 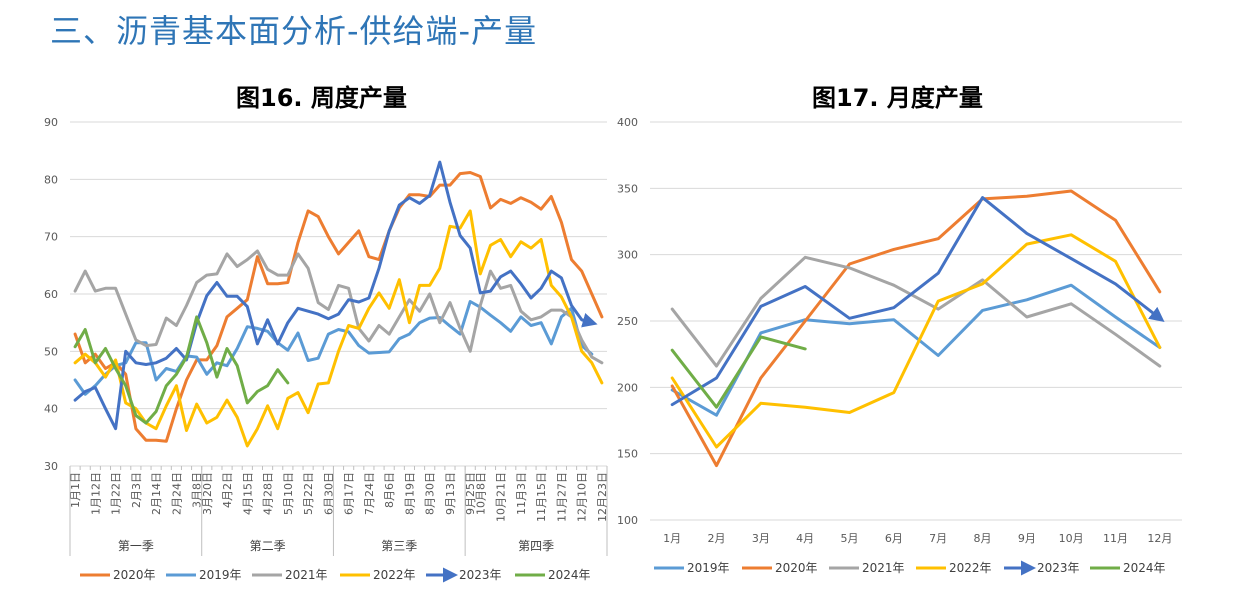 What do you see at coordinates (51, 409) in the screenshot?
I see `c16-ytick-label: 40` at bounding box center [51, 409].